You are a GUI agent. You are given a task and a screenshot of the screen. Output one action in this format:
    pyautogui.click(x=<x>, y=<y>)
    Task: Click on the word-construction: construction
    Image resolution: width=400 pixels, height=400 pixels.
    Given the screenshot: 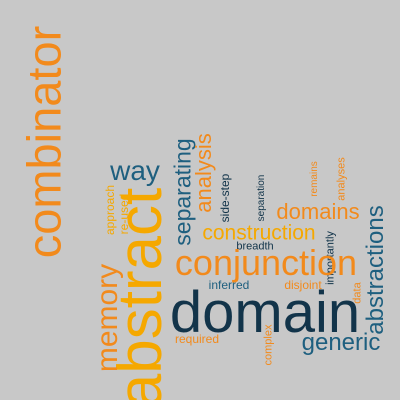 What is the action you would take?
    pyautogui.click(x=259, y=233)
    